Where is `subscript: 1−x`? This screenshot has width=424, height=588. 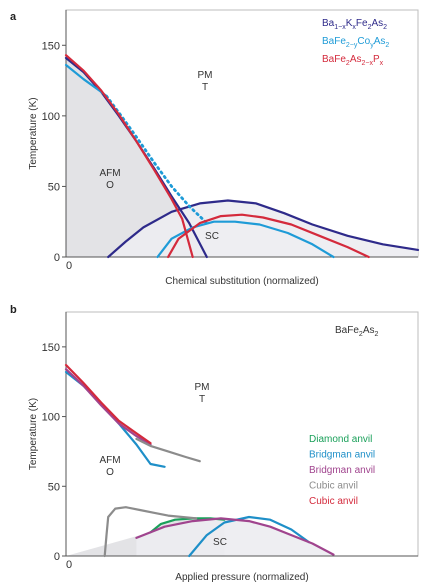 subscript: 1−x is located at coordinates (340, 27).